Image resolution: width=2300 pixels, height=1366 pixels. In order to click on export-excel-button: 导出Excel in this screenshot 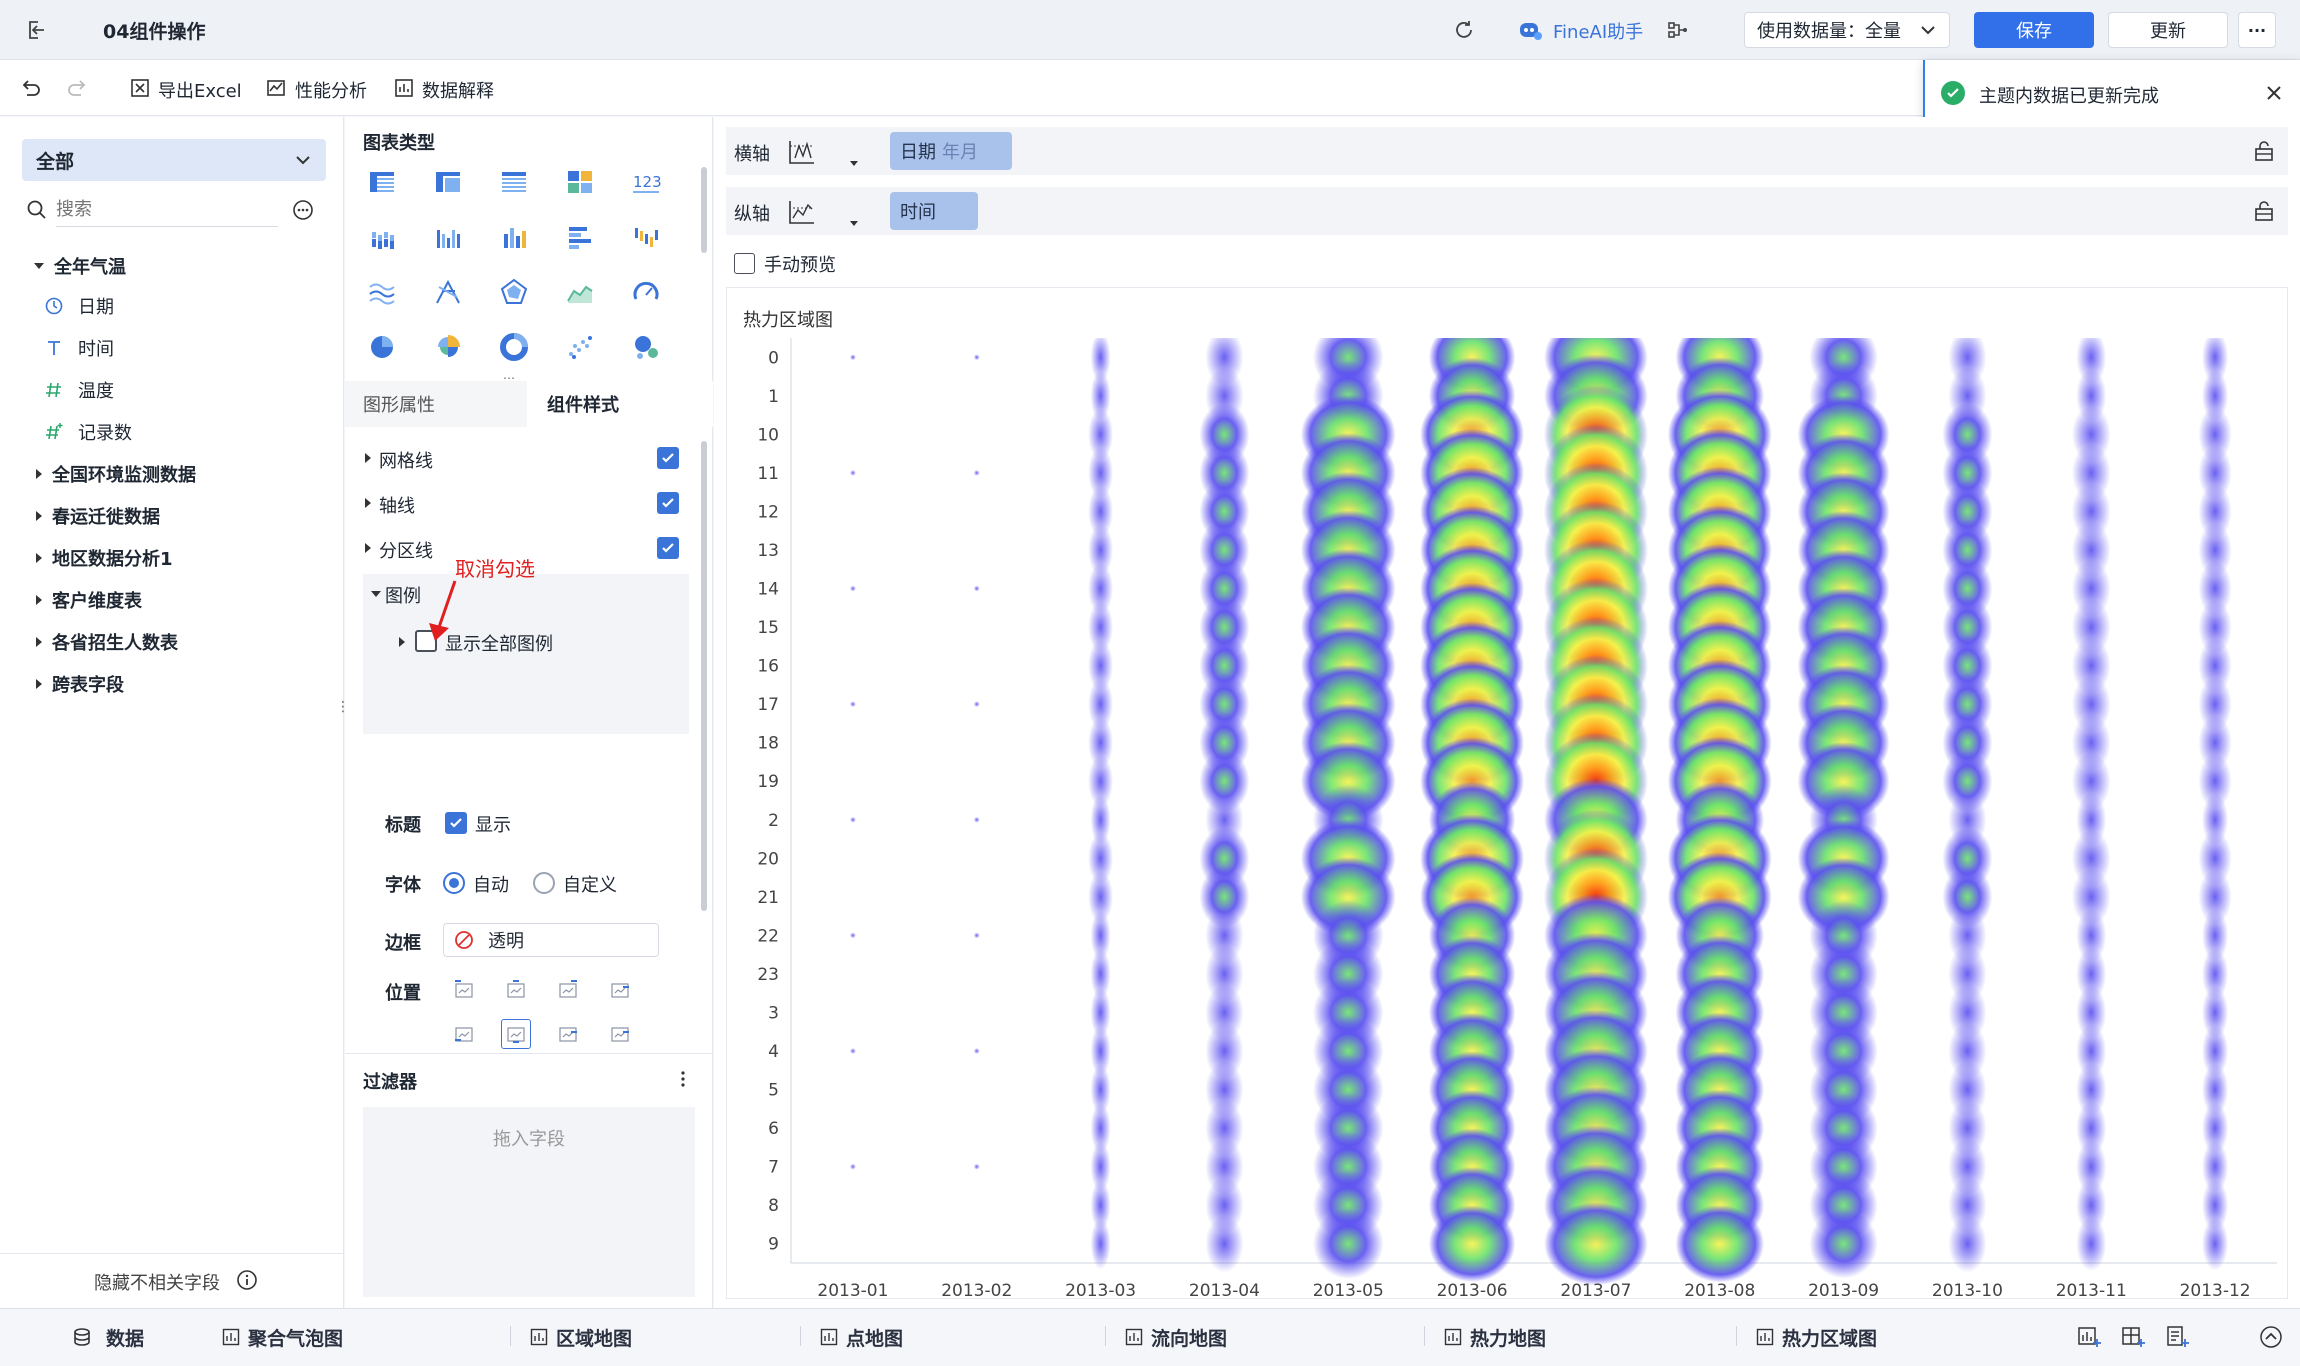, I will do `click(200, 91)`.